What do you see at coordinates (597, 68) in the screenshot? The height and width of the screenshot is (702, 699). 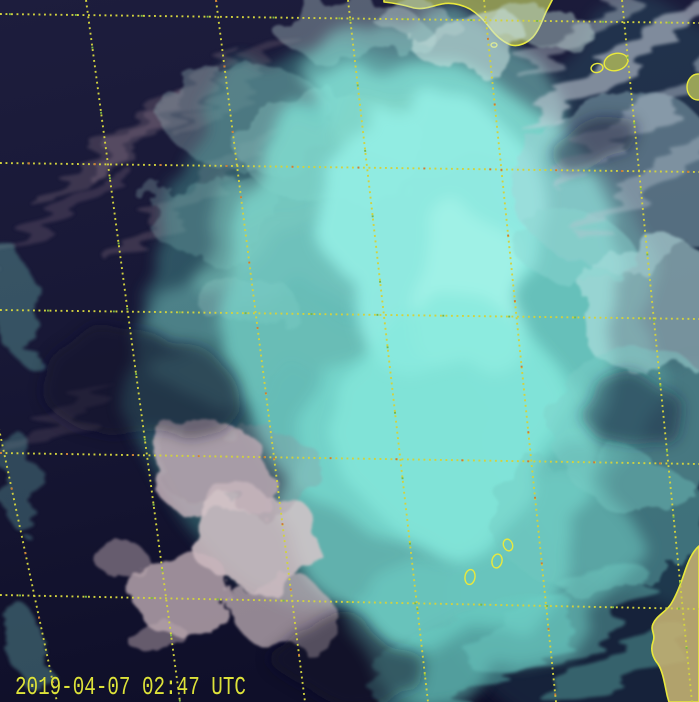 I see `island-small-top-right` at bounding box center [597, 68].